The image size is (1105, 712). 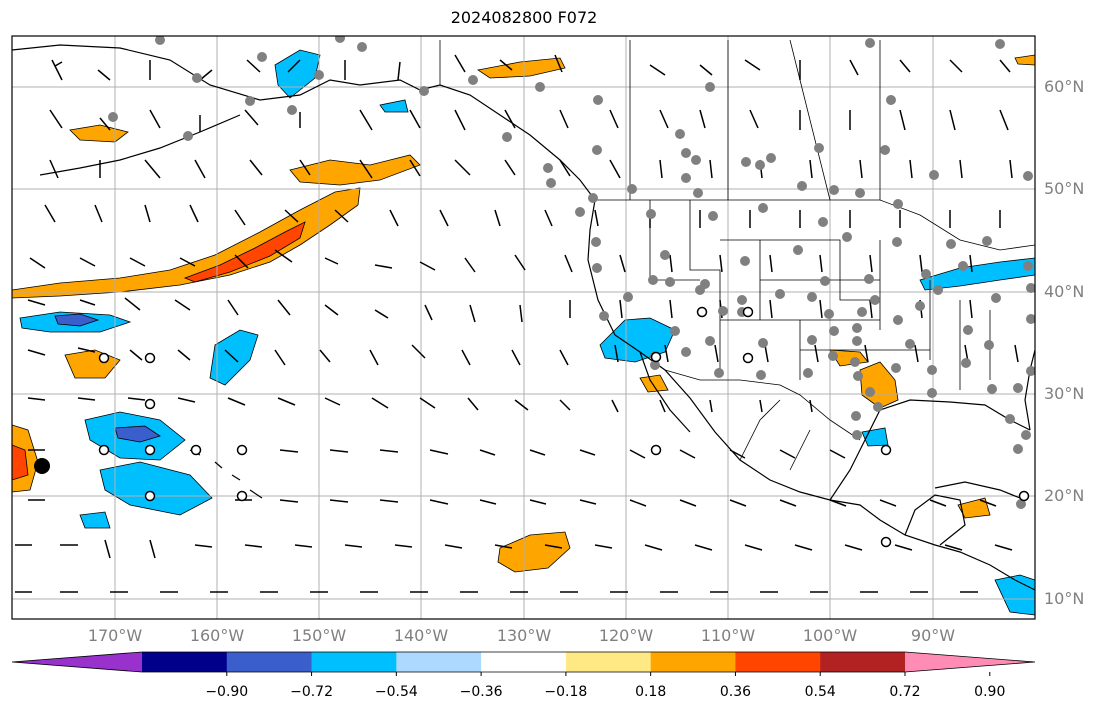 I want to click on orange-patch-aleutian, so click(x=99, y=133).